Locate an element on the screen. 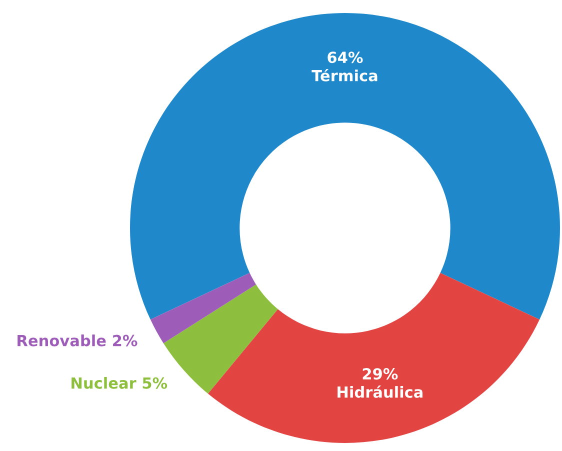  donut-slice is located at coordinates (203, 308).